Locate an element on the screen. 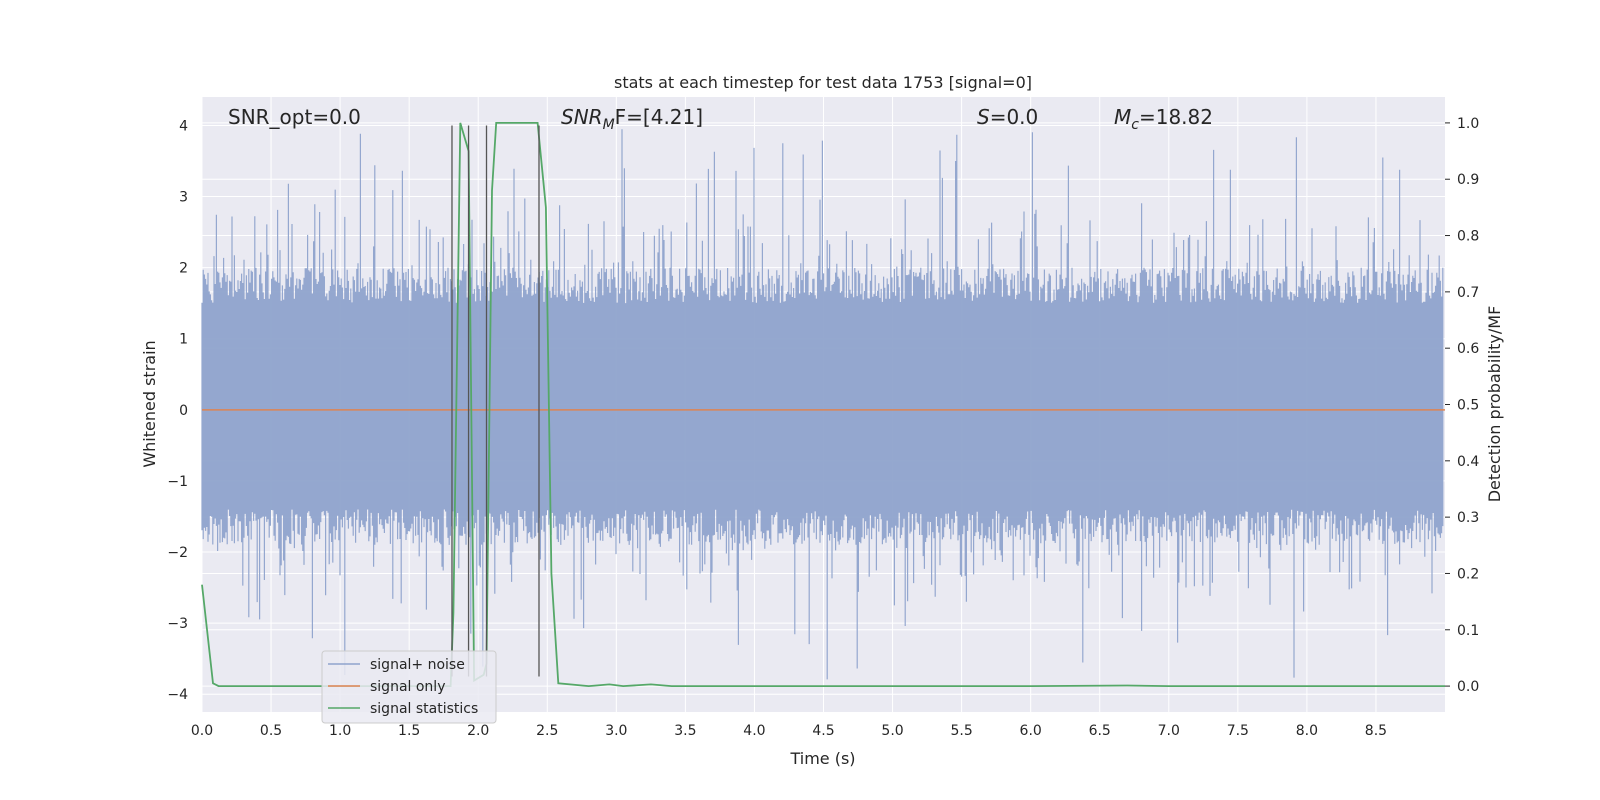  legend-label-signal-plus-noise: signal+ noise is located at coordinates (417, 665).